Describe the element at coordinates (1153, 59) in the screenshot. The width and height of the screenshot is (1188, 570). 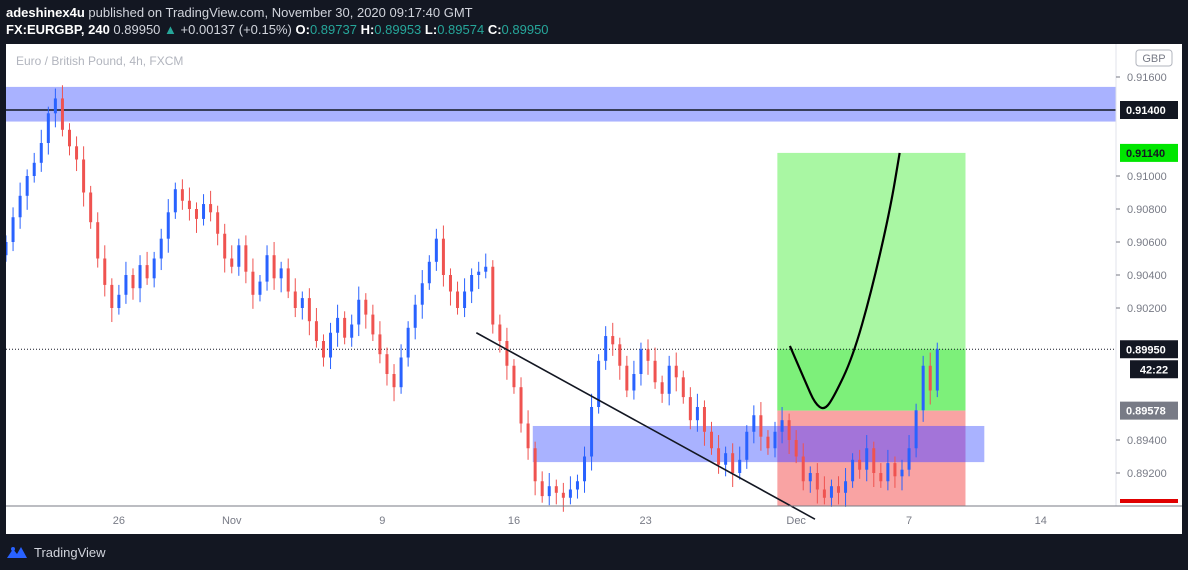
I see `currency-label: GBP` at that location.